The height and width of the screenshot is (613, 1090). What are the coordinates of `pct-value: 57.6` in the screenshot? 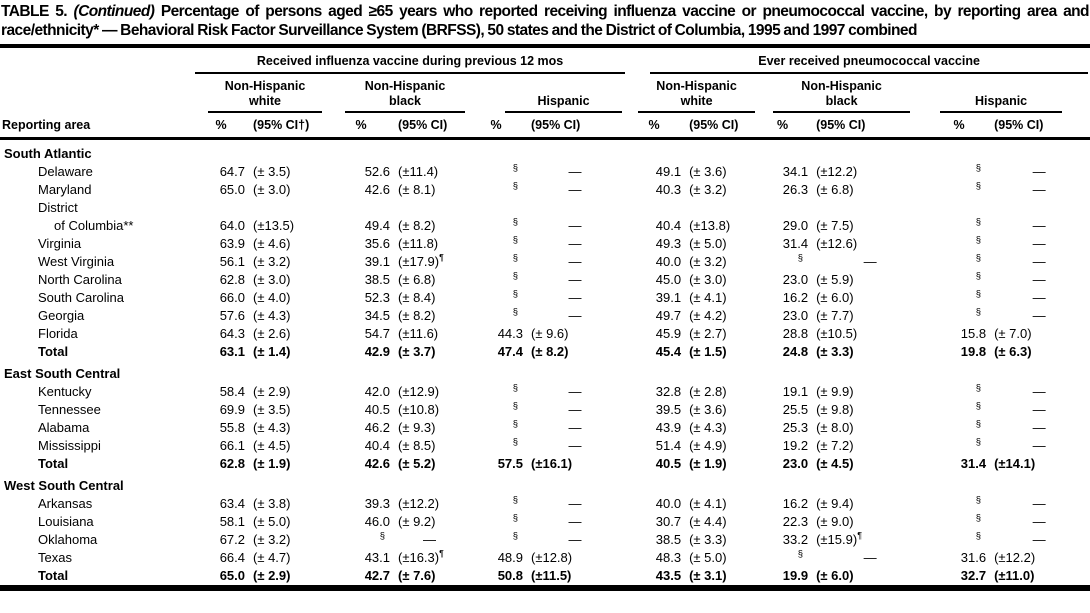 It's located at (232, 315).